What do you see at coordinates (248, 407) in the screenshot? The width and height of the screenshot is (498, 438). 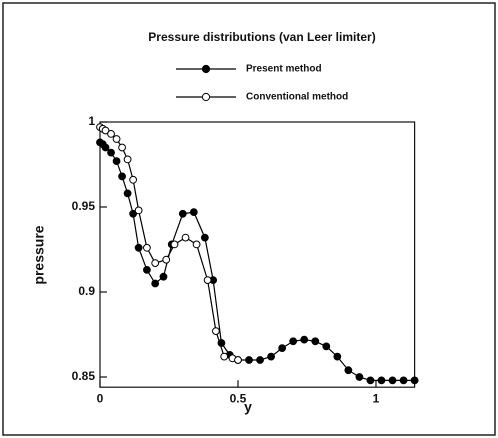 I see `x-axis-label: y` at bounding box center [248, 407].